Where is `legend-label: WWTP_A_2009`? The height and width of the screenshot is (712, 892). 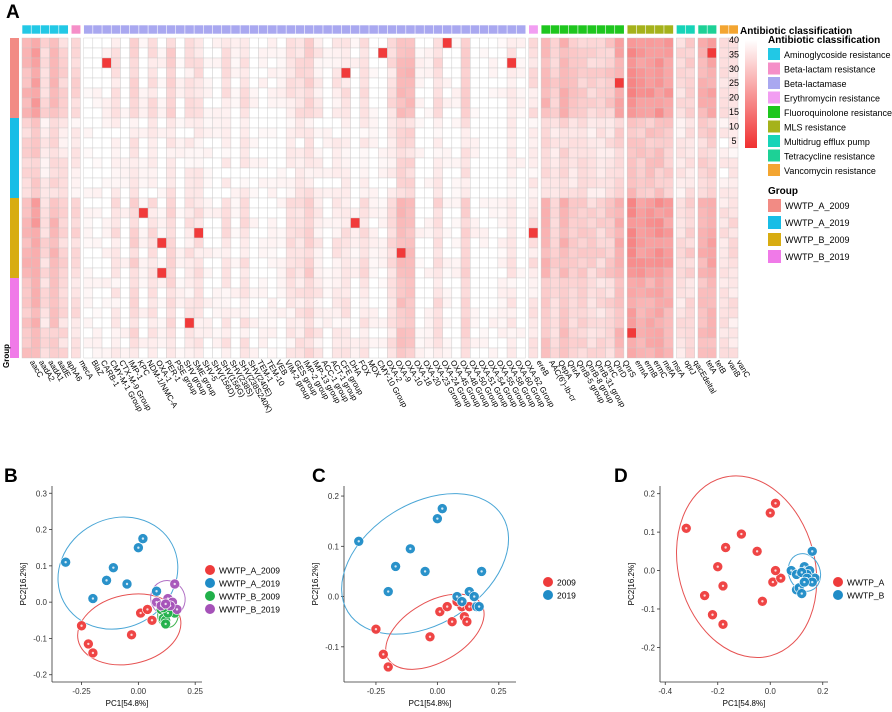 legend-label: WWTP_A_2009 is located at coordinates (249, 571).